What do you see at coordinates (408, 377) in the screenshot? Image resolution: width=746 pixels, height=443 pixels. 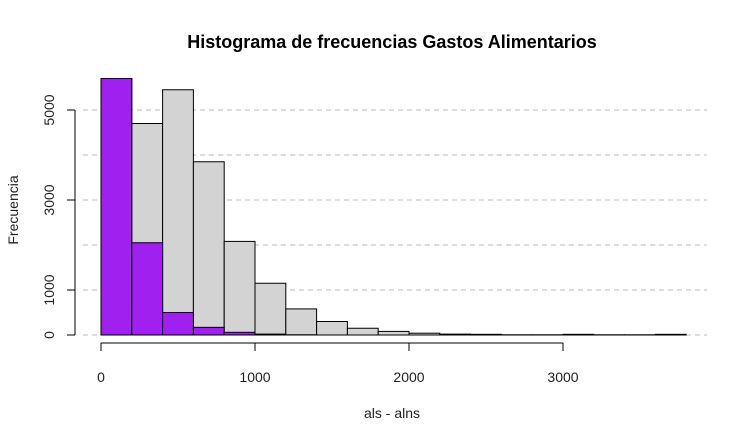 I see `x-tick-label: 2000` at bounding box center [408, 377].